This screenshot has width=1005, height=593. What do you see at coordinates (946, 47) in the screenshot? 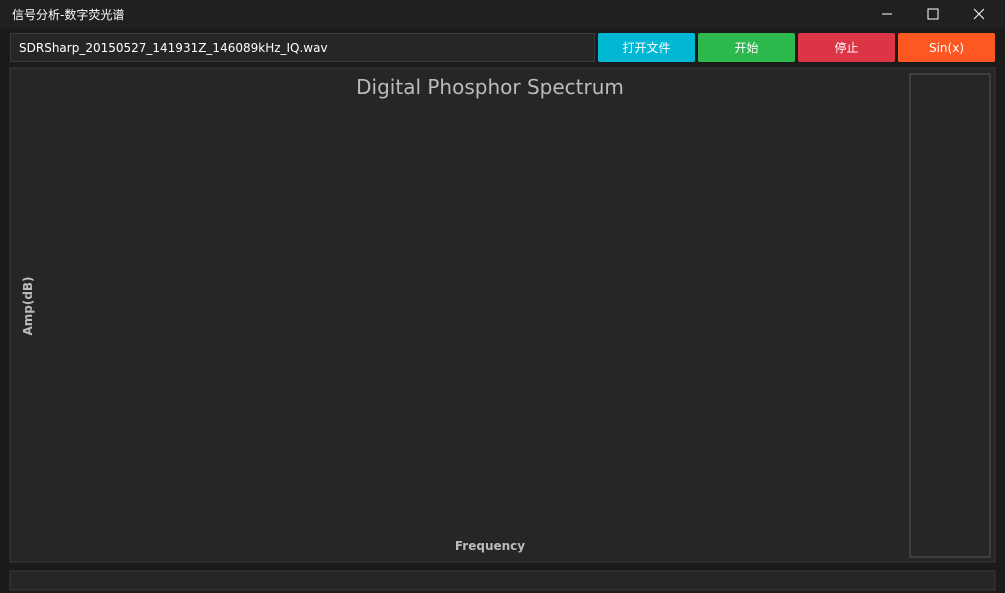
I see `sin-button: Sin(x)` at bounding box center [946, 47].